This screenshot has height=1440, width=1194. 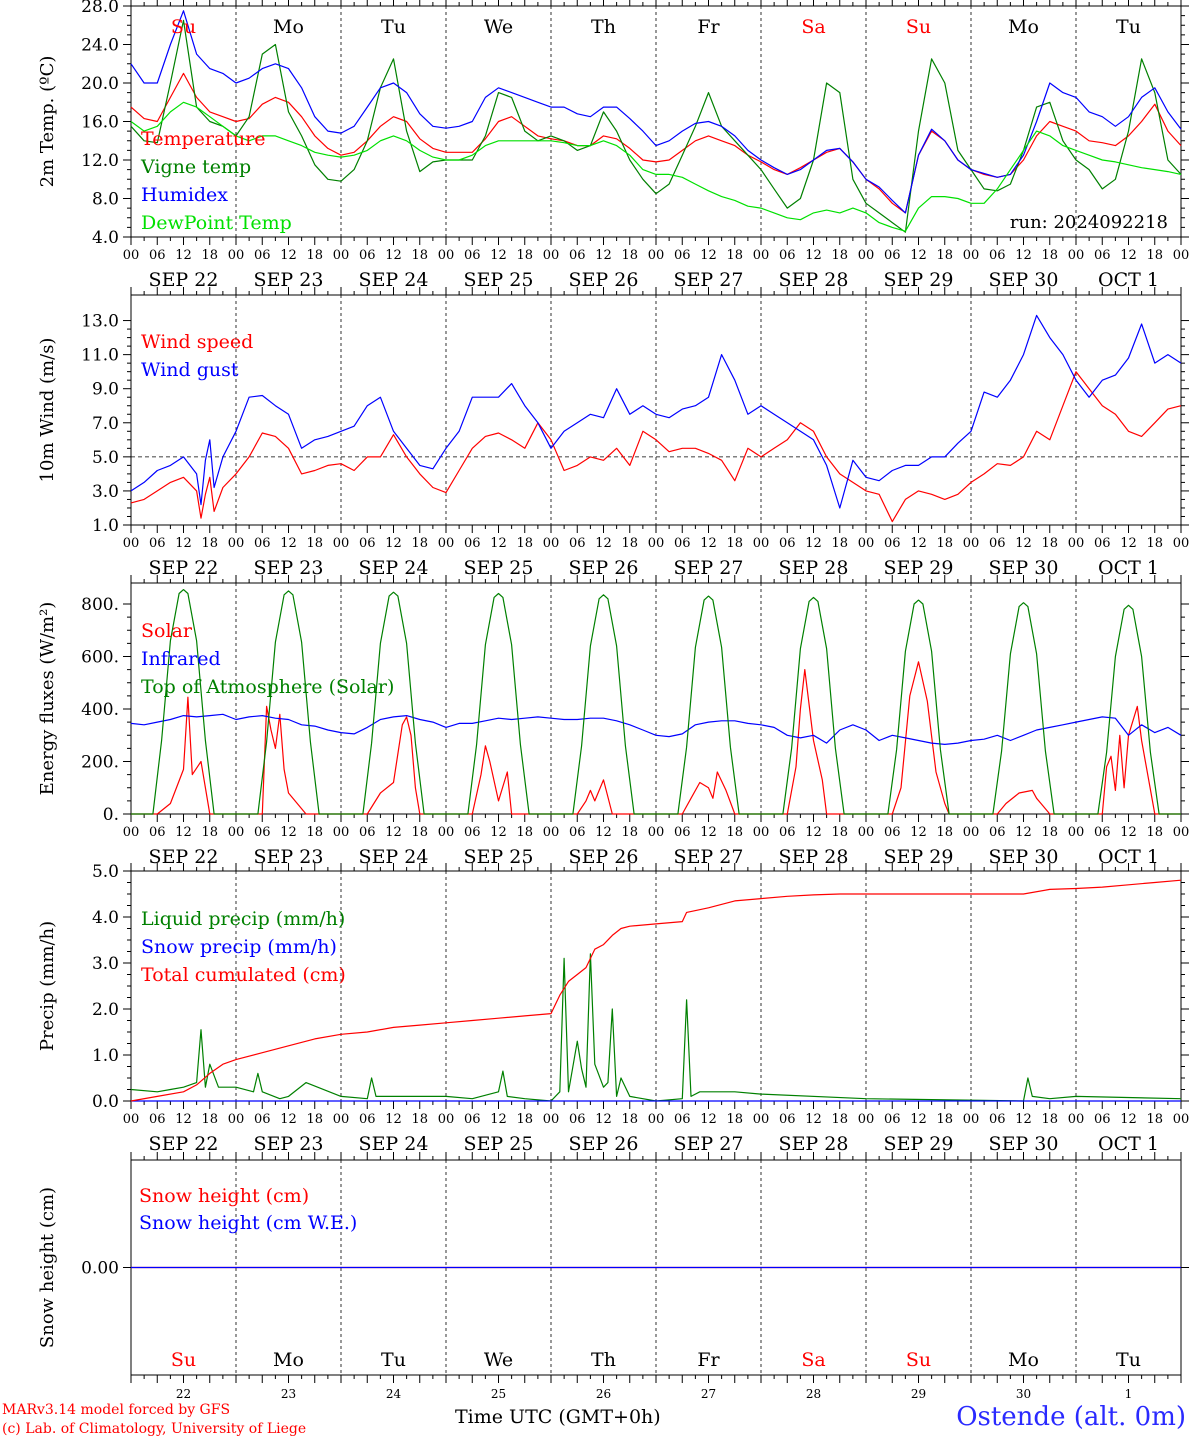 I want to click on y-tick-label: 0.0, so click(x=105, y=1102).